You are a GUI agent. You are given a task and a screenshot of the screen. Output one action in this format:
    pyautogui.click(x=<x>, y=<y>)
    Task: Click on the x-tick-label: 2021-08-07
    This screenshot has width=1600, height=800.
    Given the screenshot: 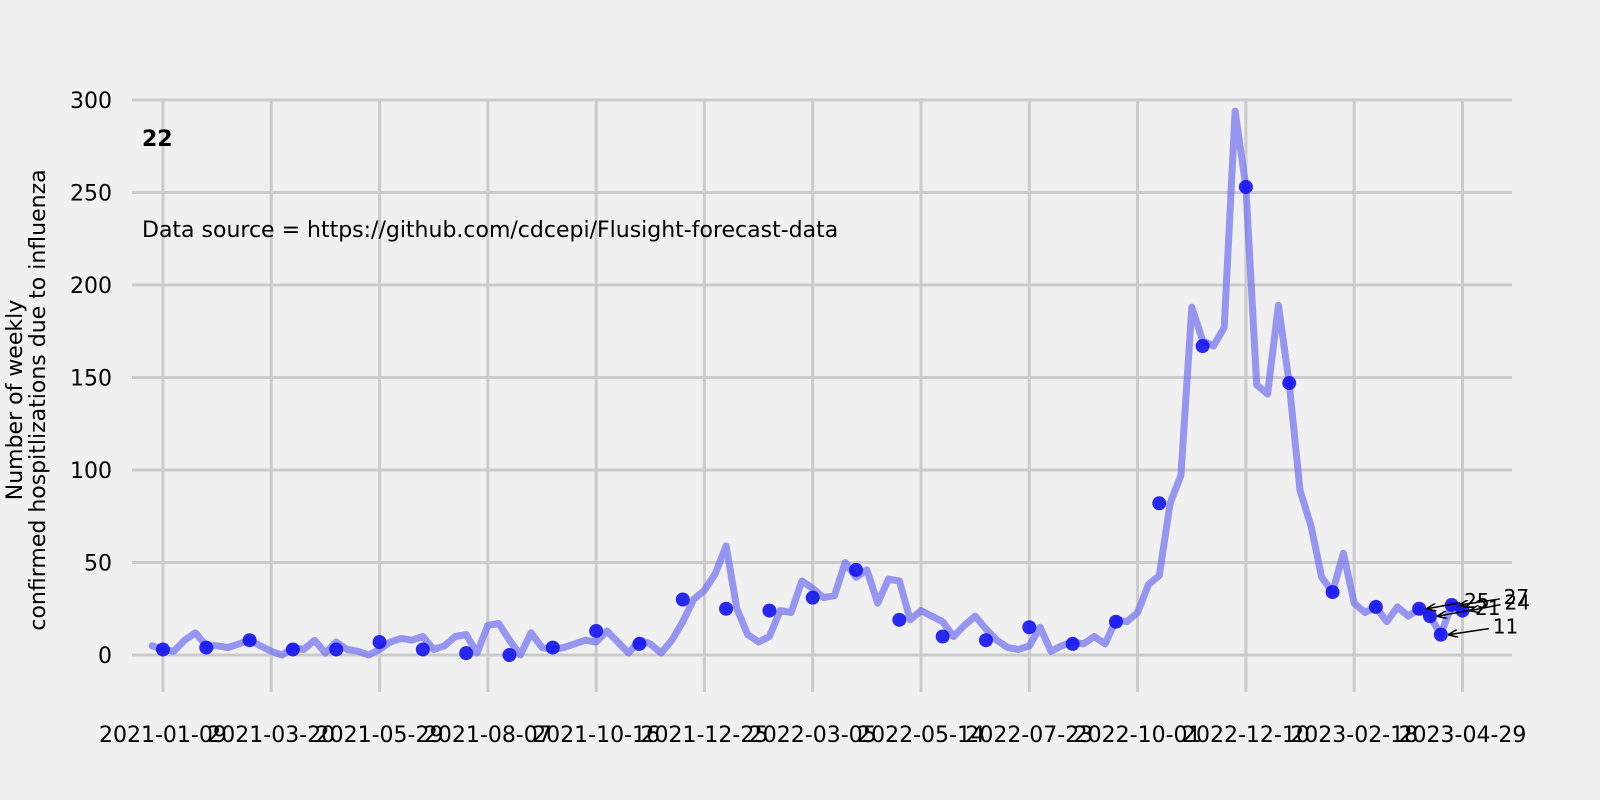 What is the action you would take?
    pyautogui.click(x=488, y=735)
    